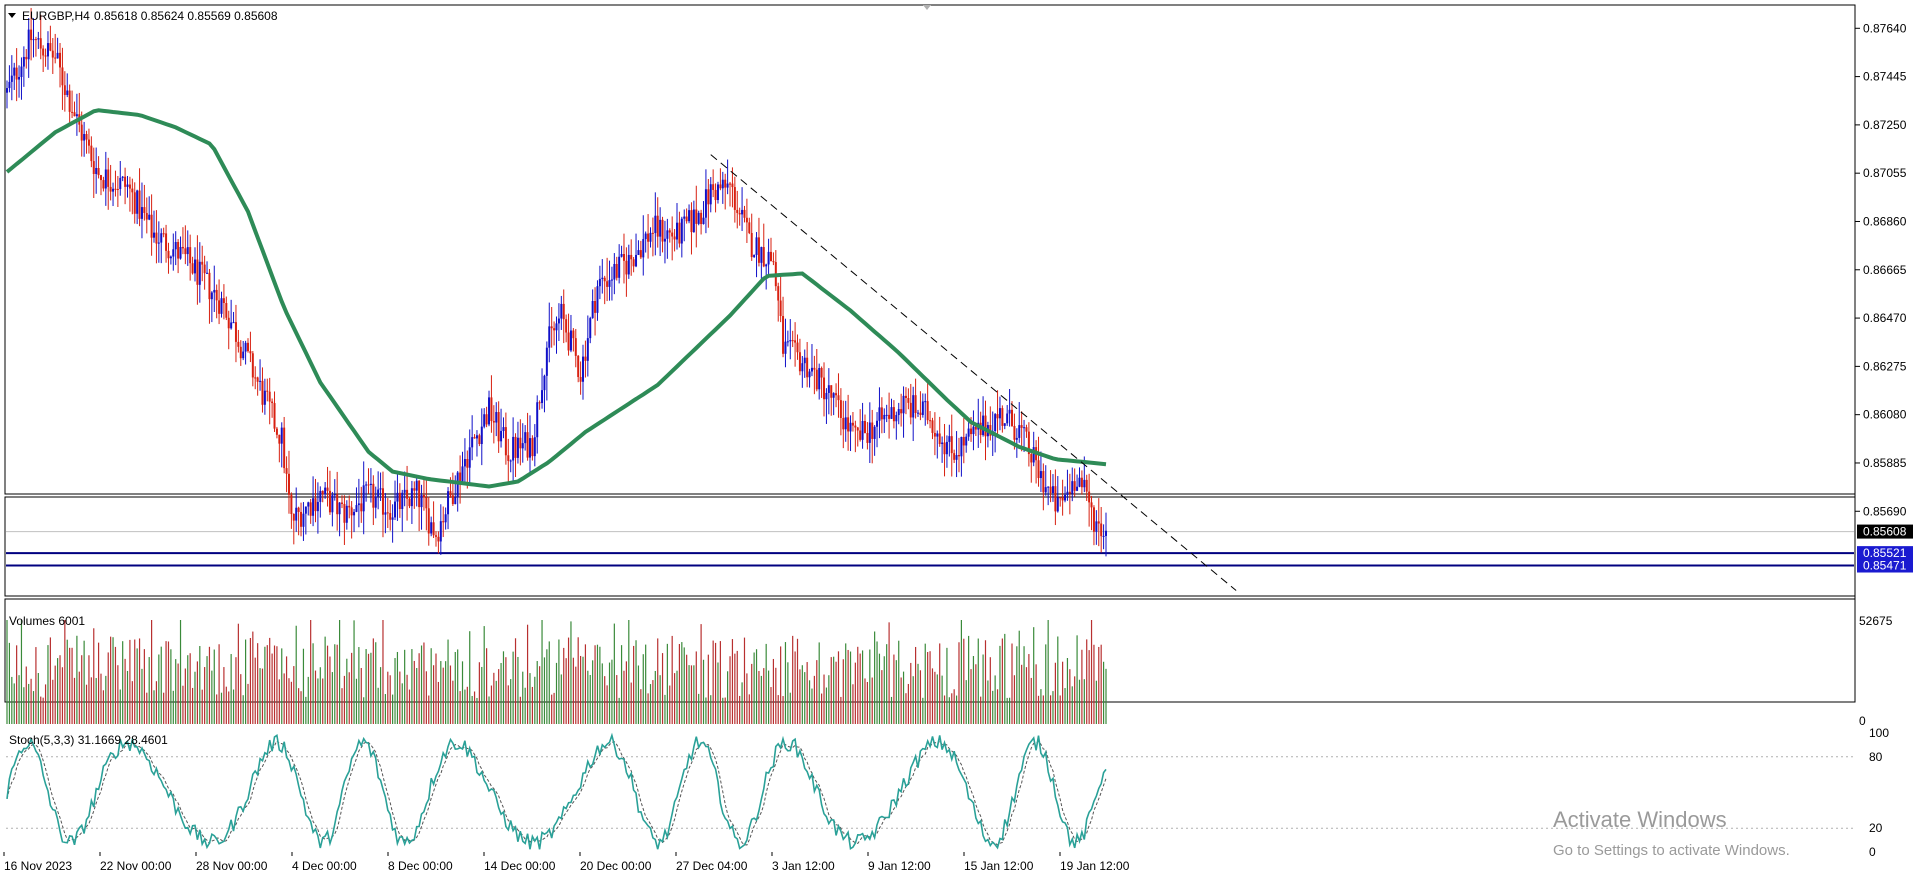 This screenshot has height=889, width=1917. Describe the element at coordinates (930, 559) in the screenshot. I see `support-lines` at that location.